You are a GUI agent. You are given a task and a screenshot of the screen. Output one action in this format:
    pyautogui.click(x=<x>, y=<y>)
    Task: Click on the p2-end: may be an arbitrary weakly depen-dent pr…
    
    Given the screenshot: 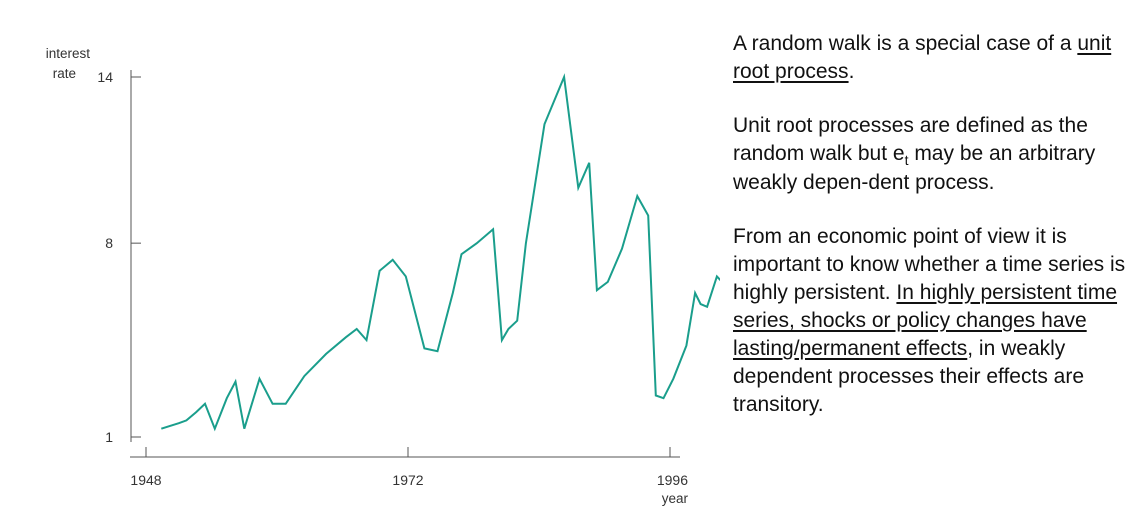 What is the action you would take?
    pyautogui.click(x=914, y=168)
    